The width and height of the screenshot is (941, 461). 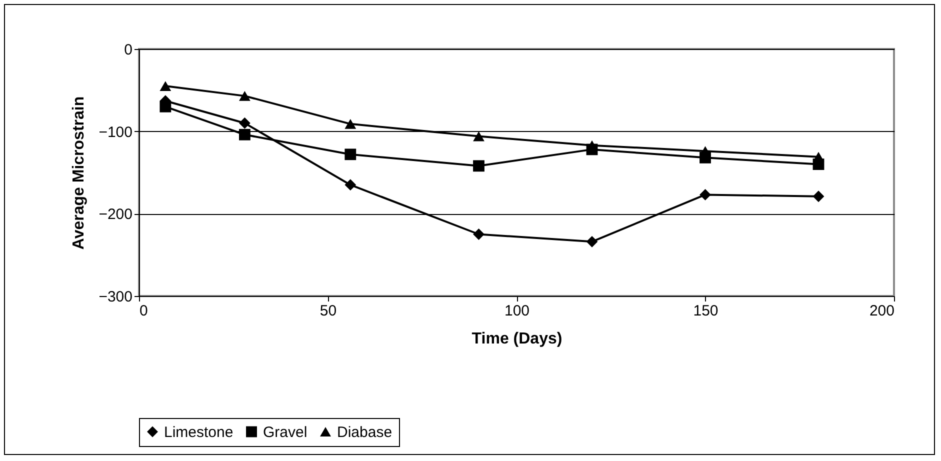 I want to click on y-axis-title: Average Microstrain, so click(x=79, y=173).